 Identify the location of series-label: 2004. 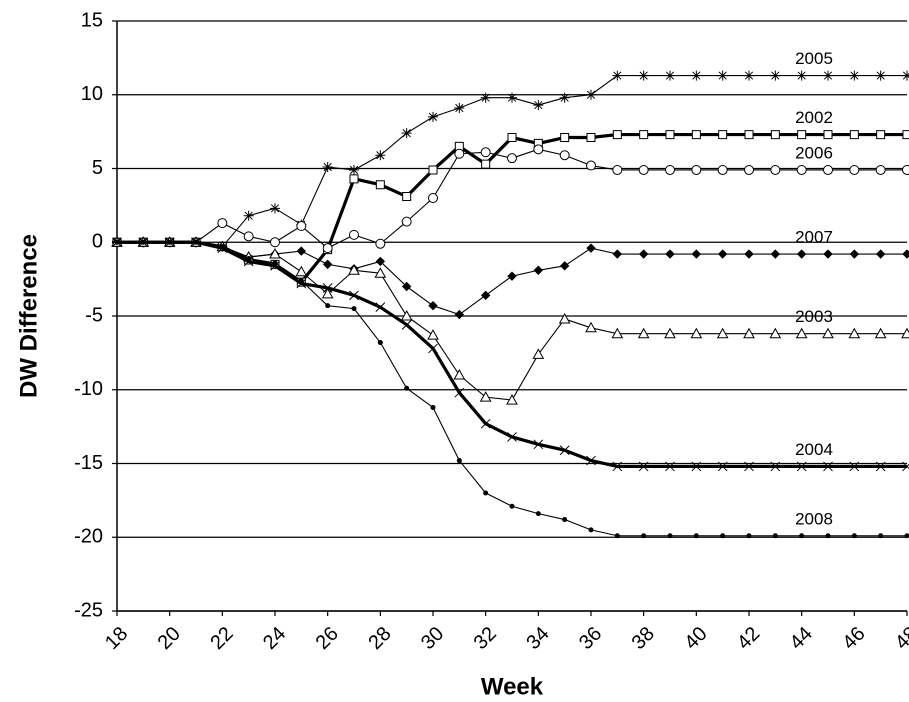
(814, 449).